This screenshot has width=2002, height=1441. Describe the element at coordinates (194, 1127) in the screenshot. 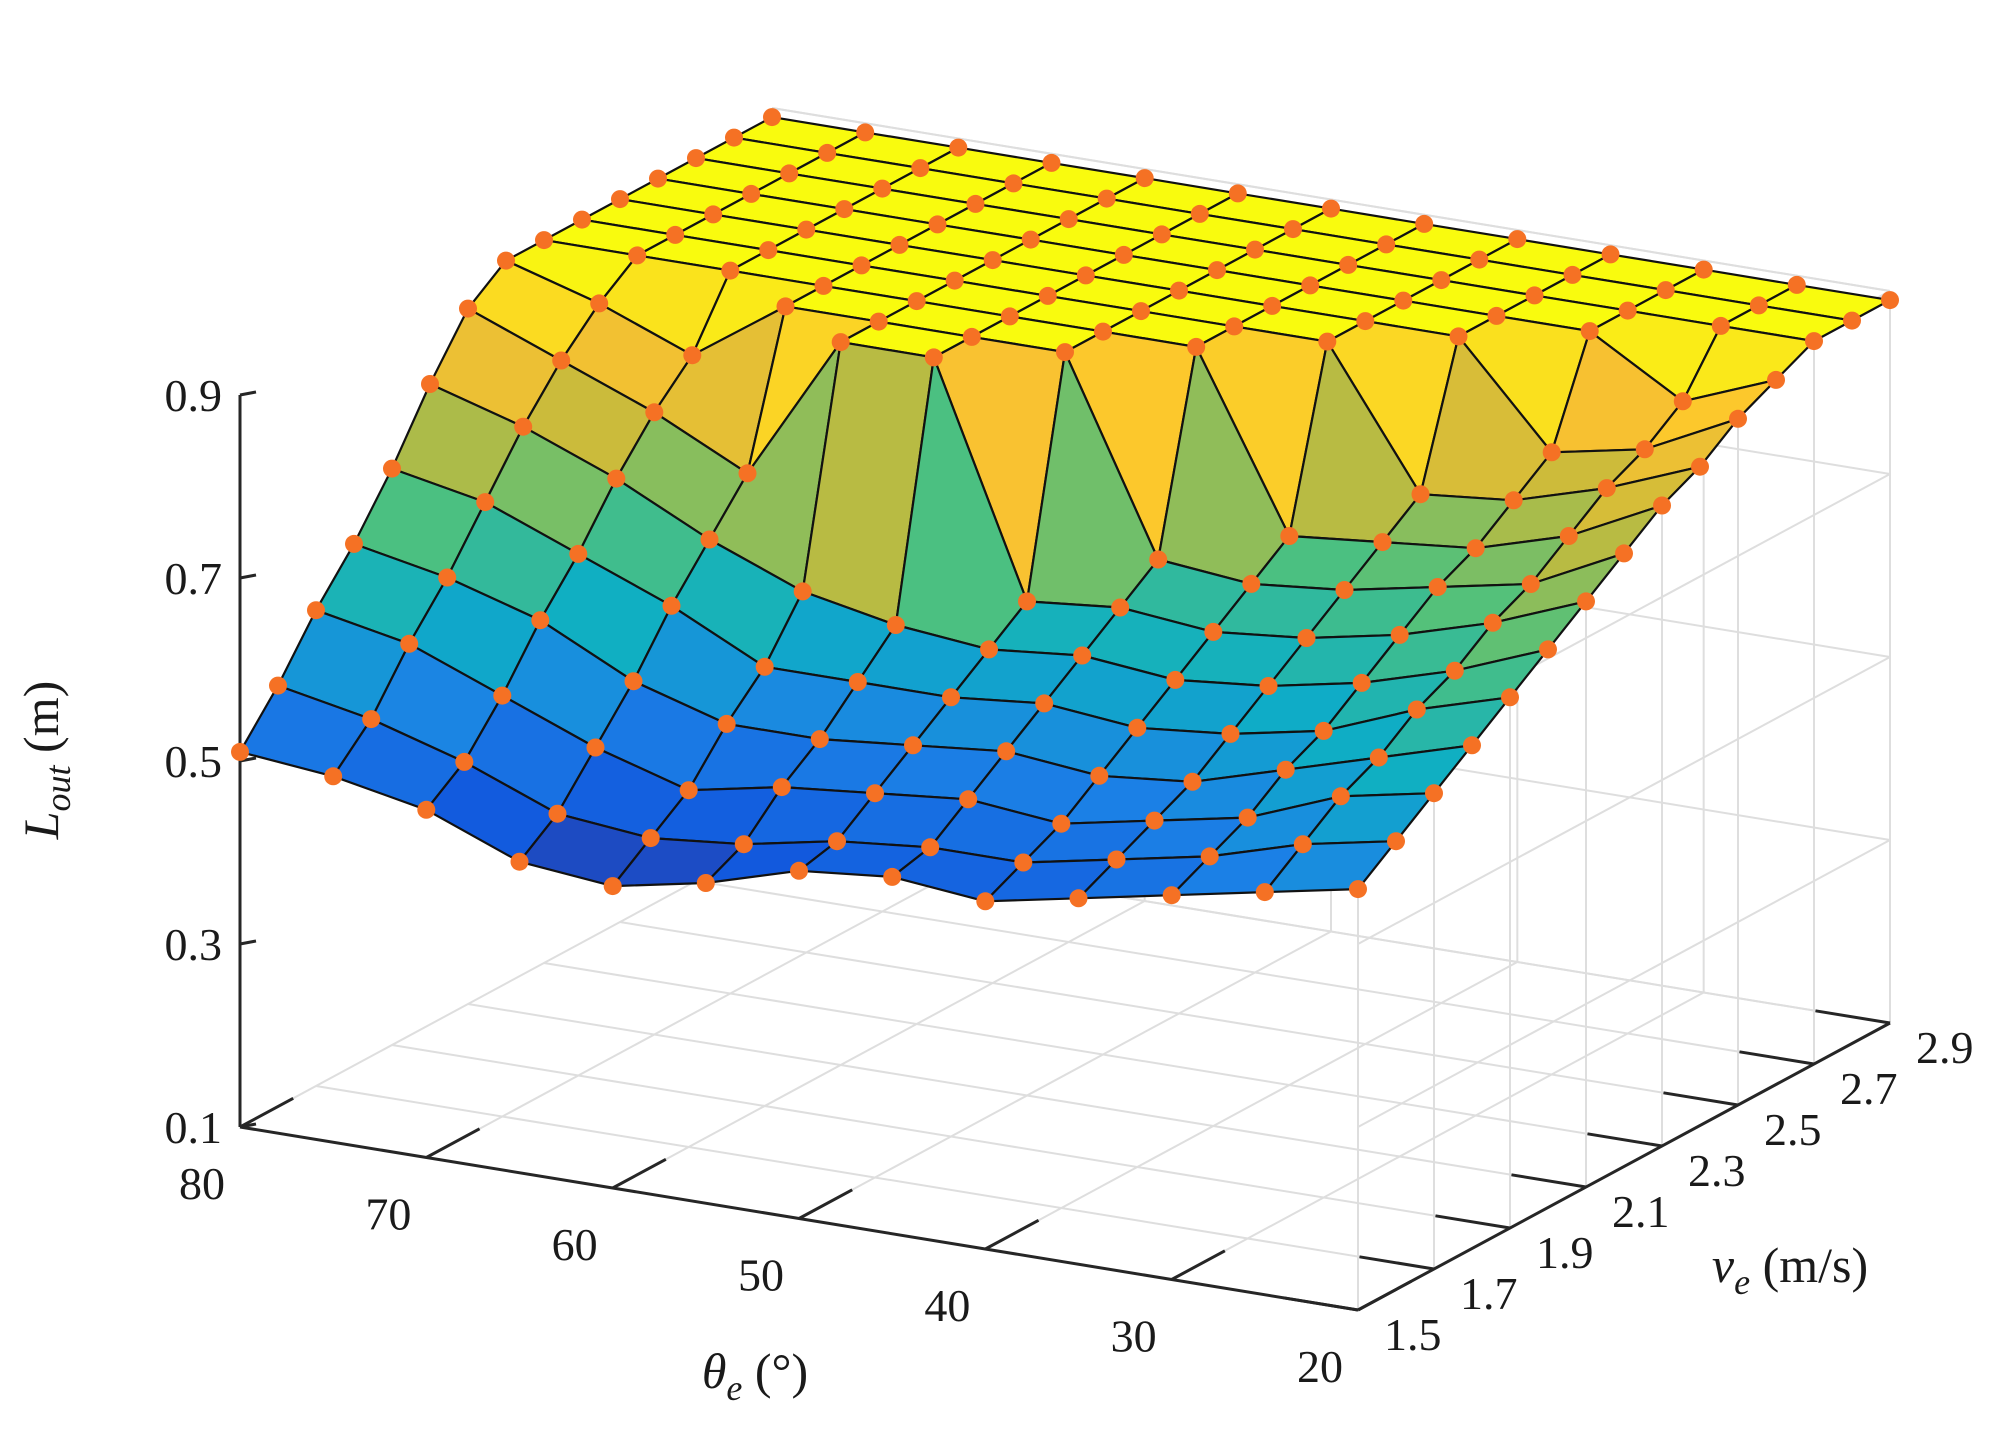

I see `z-tick-label: 0.1` at that location.